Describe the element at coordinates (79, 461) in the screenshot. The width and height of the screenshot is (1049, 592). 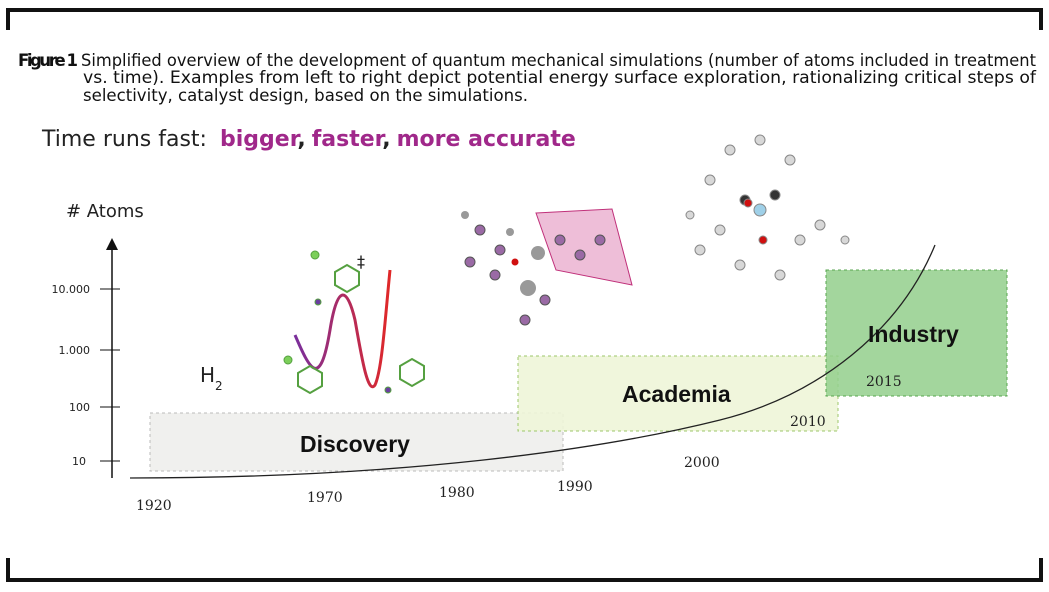
I see `tick-label: 10` at that location.